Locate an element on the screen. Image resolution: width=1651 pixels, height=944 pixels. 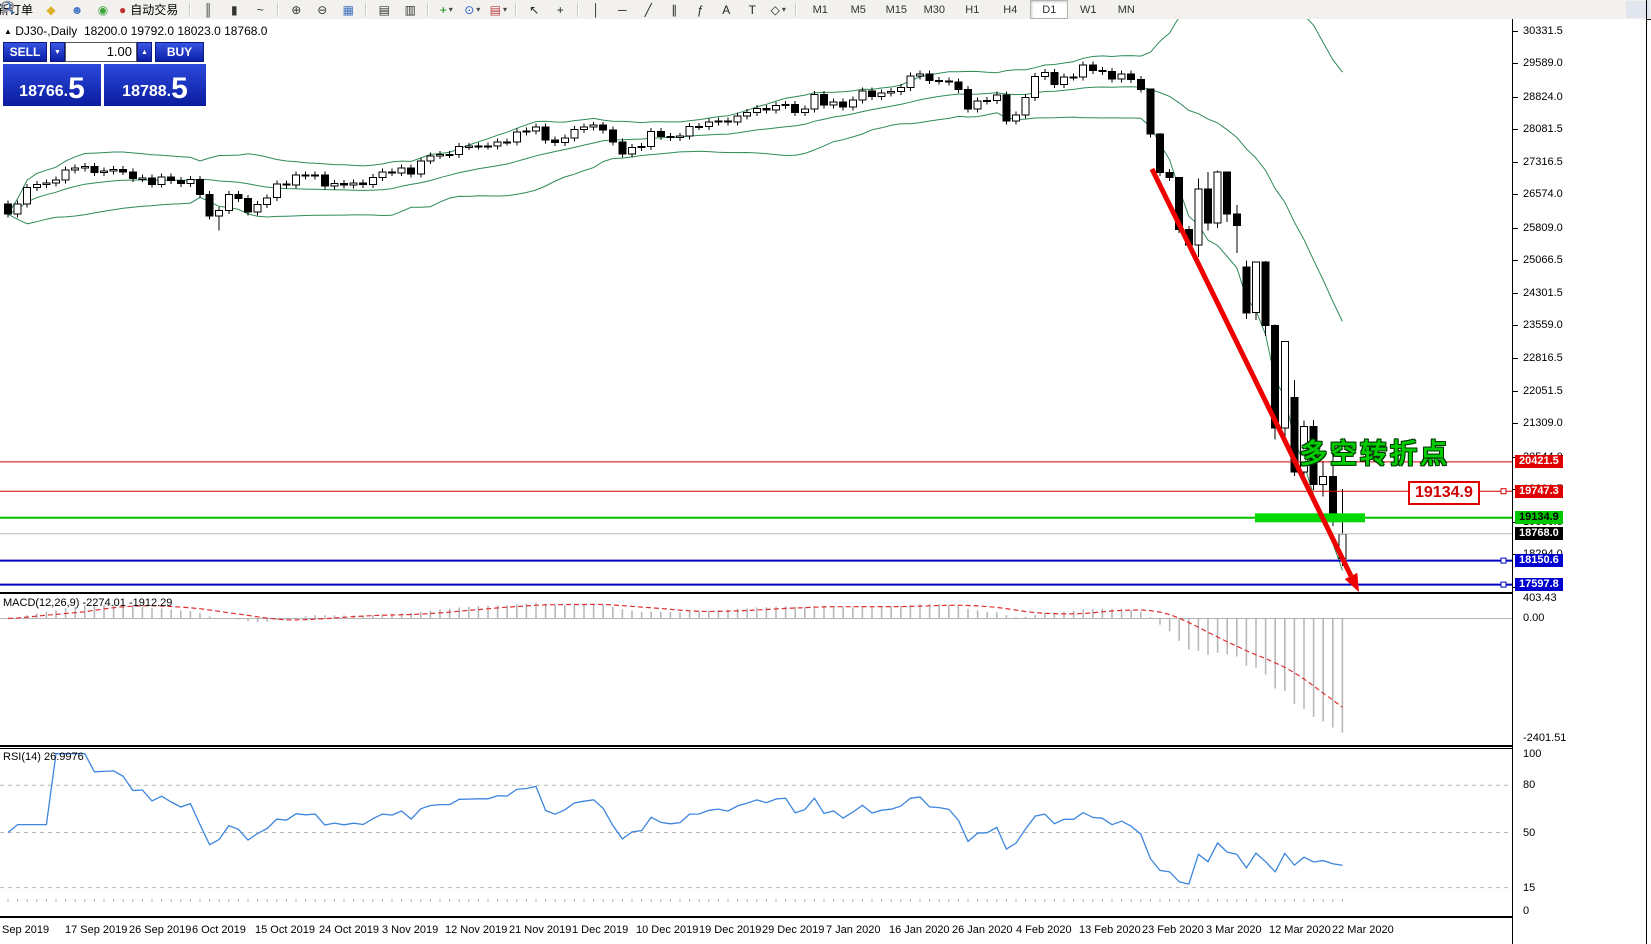
lot-size-input: 1.00 is located at coordinates (101, 52).